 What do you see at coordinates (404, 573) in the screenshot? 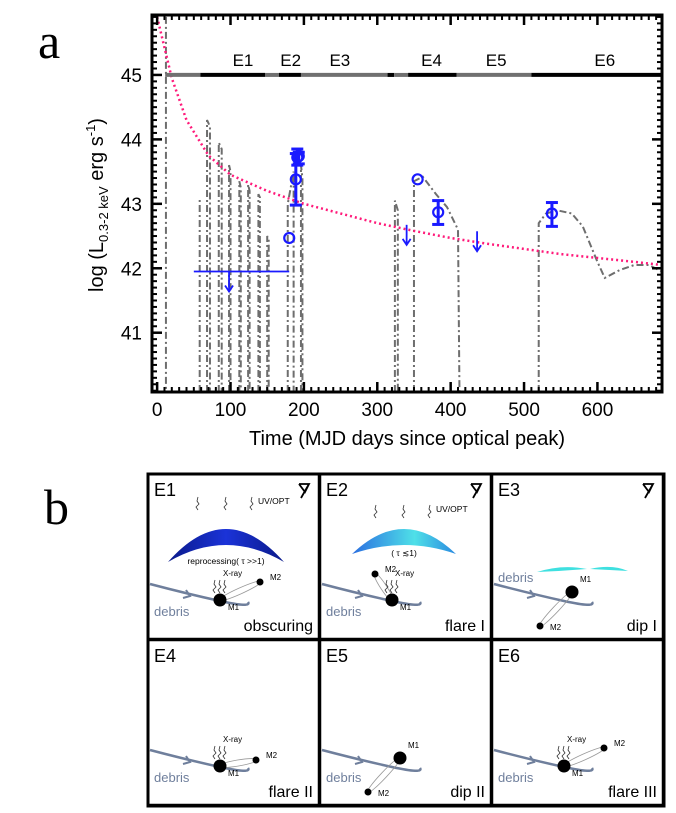
I see `xray-label: X-ray` at bounding box center [404, 573].